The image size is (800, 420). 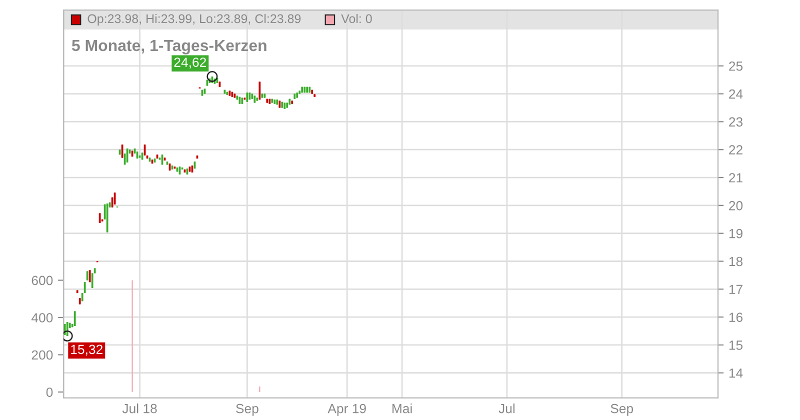 I want to click on y2-tick-label: 0, so click(x=49, y=392).